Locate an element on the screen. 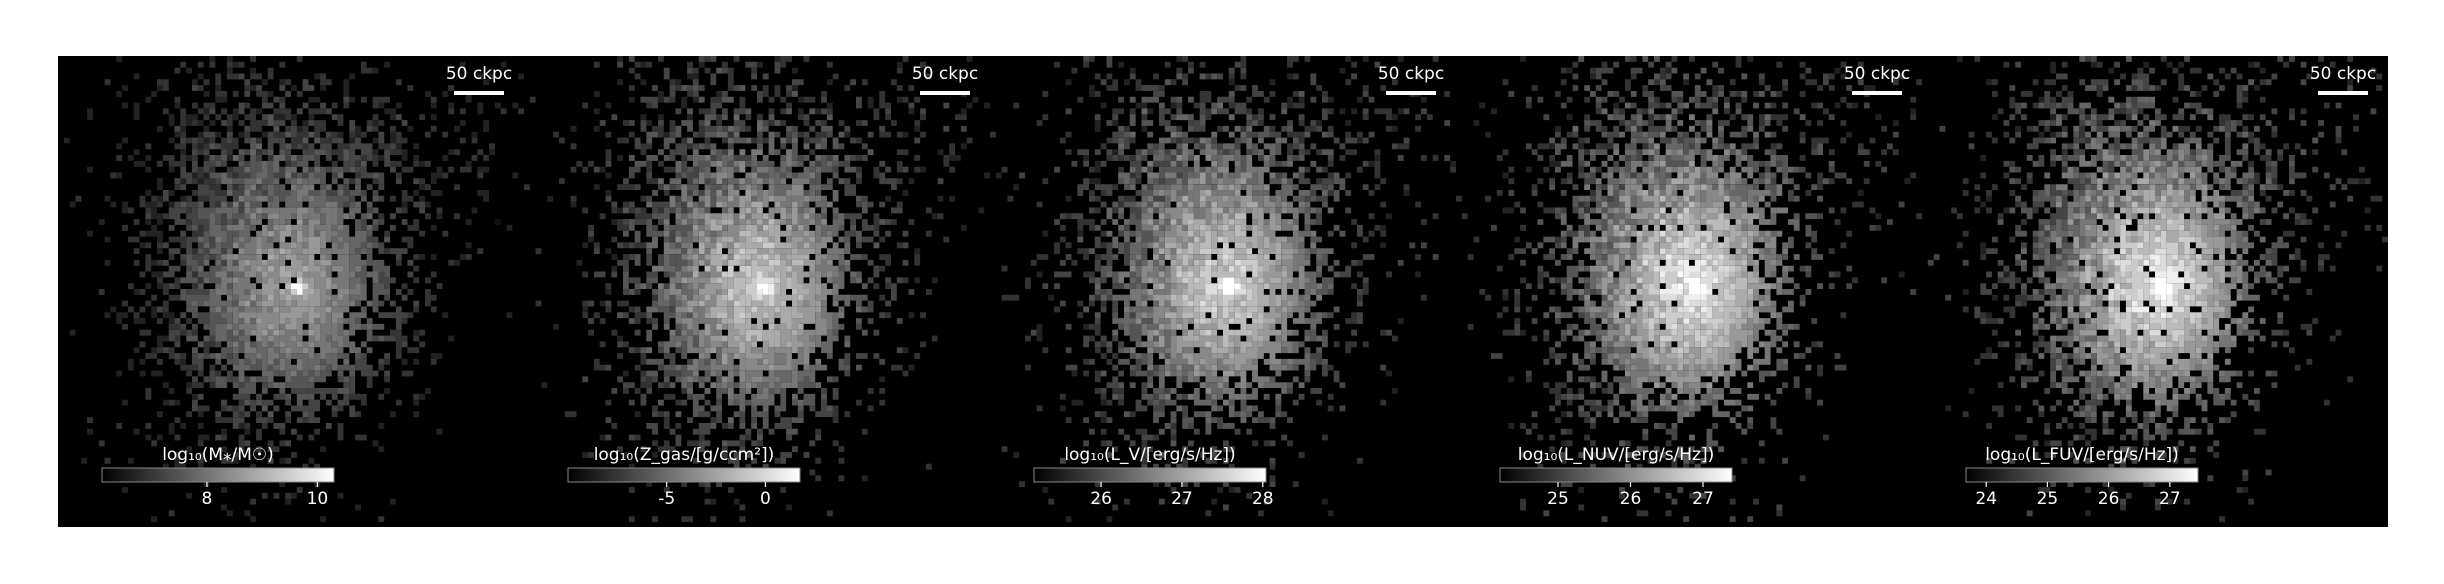  colorbar-tick-label: 28 is located at coordinates (1263, 499).